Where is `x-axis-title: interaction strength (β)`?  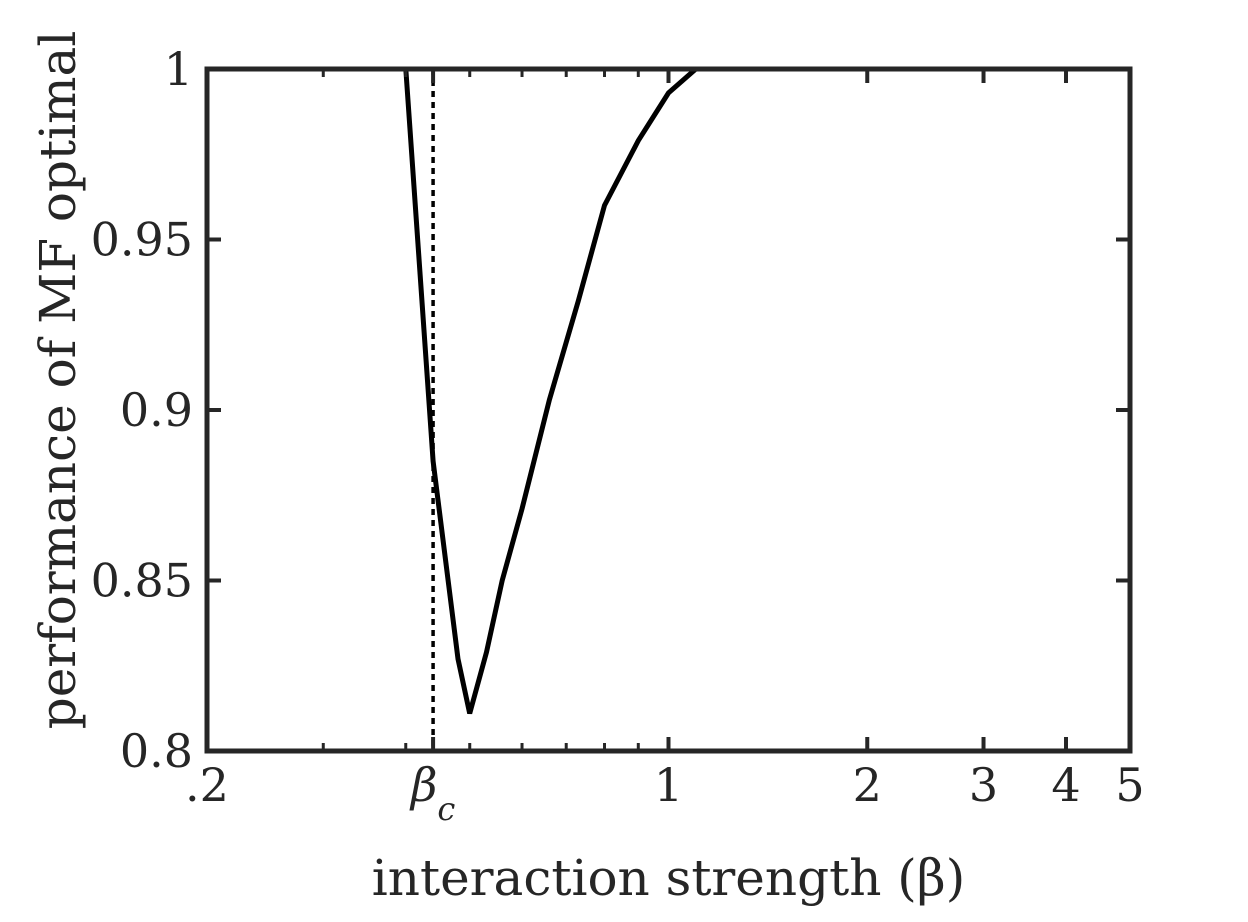 x-axis-title: interaction strength (β) is located at coordinates (668, 878).